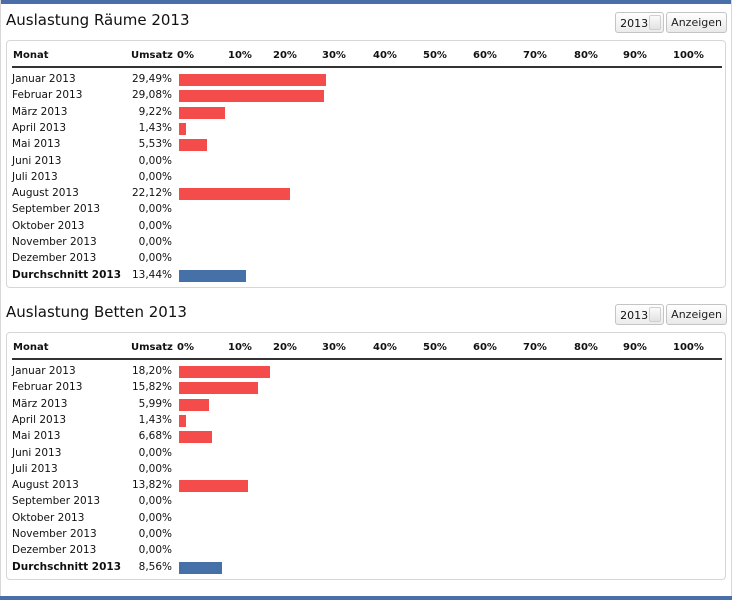 The height and width of the screenshot is (600, 732). What do you see at coordinates (367, 95) in the screenshot?
I see `table-row: Februar 2013 29,08%` at bounding box center [367, 95].